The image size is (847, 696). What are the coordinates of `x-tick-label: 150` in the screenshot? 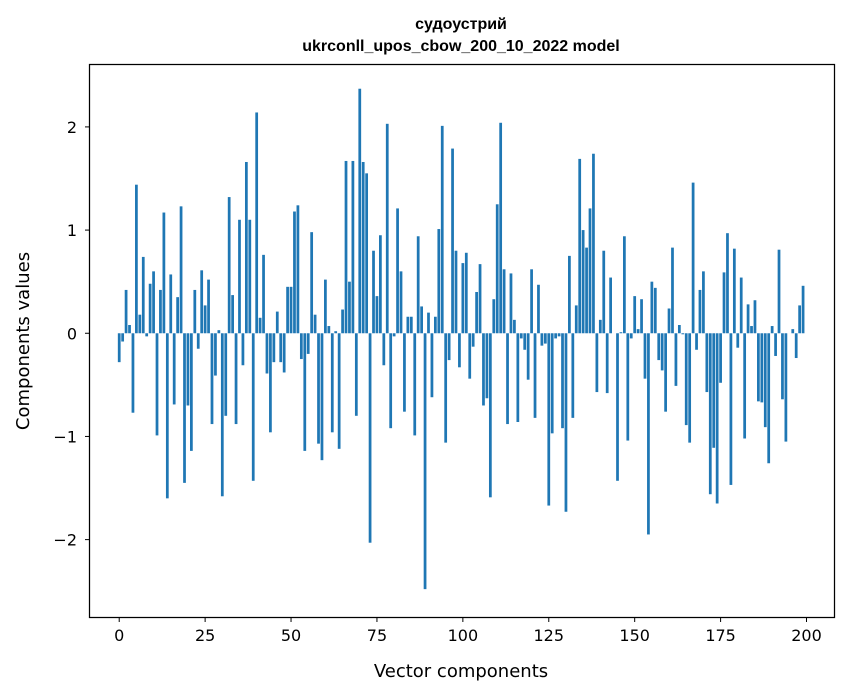 It's located at (634, 635).